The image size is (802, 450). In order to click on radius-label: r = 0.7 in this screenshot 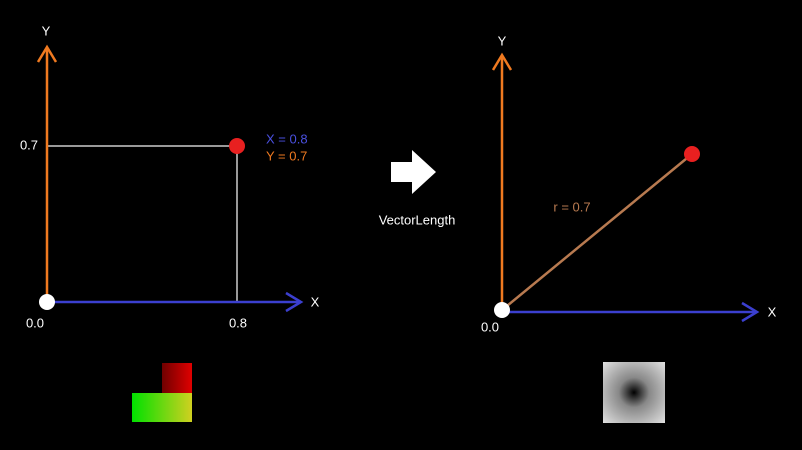, I will do `click(571, 206)`.